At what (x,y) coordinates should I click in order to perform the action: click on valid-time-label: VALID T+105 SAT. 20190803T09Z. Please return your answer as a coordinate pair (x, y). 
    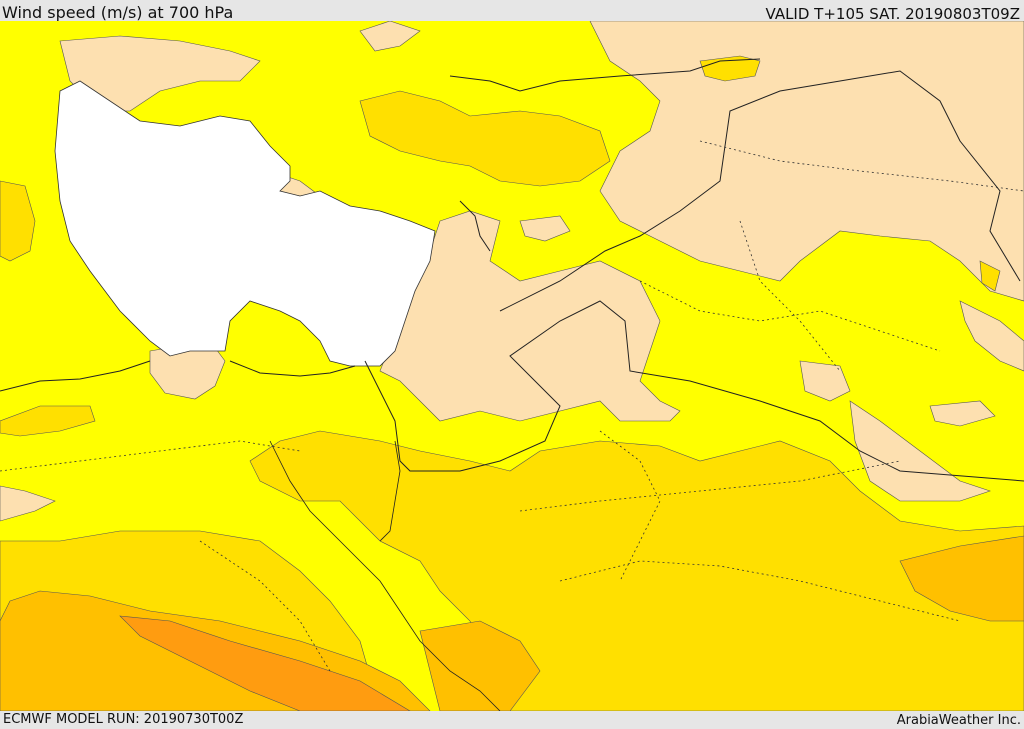
    Looking at the image, I should click on (892, 14).